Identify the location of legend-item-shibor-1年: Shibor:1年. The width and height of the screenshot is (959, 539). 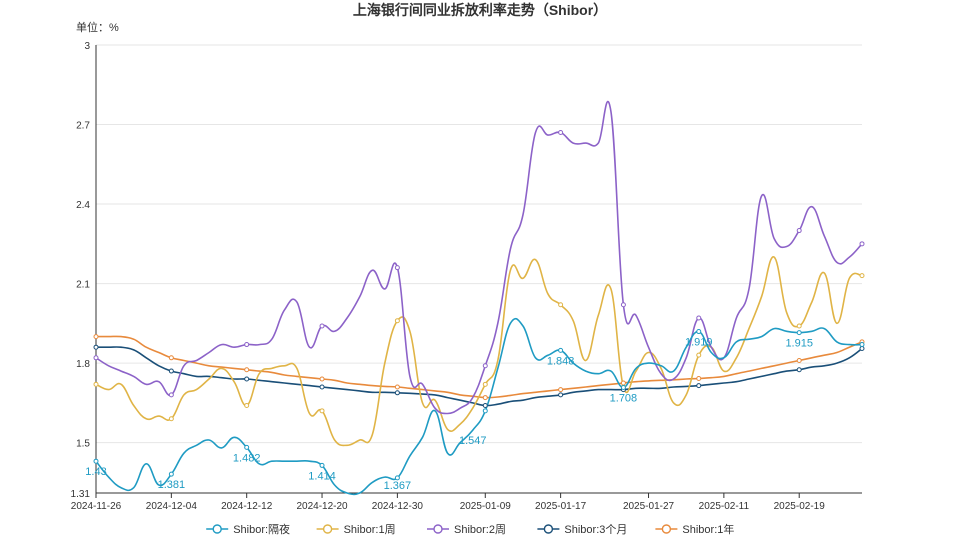
(694, 529).